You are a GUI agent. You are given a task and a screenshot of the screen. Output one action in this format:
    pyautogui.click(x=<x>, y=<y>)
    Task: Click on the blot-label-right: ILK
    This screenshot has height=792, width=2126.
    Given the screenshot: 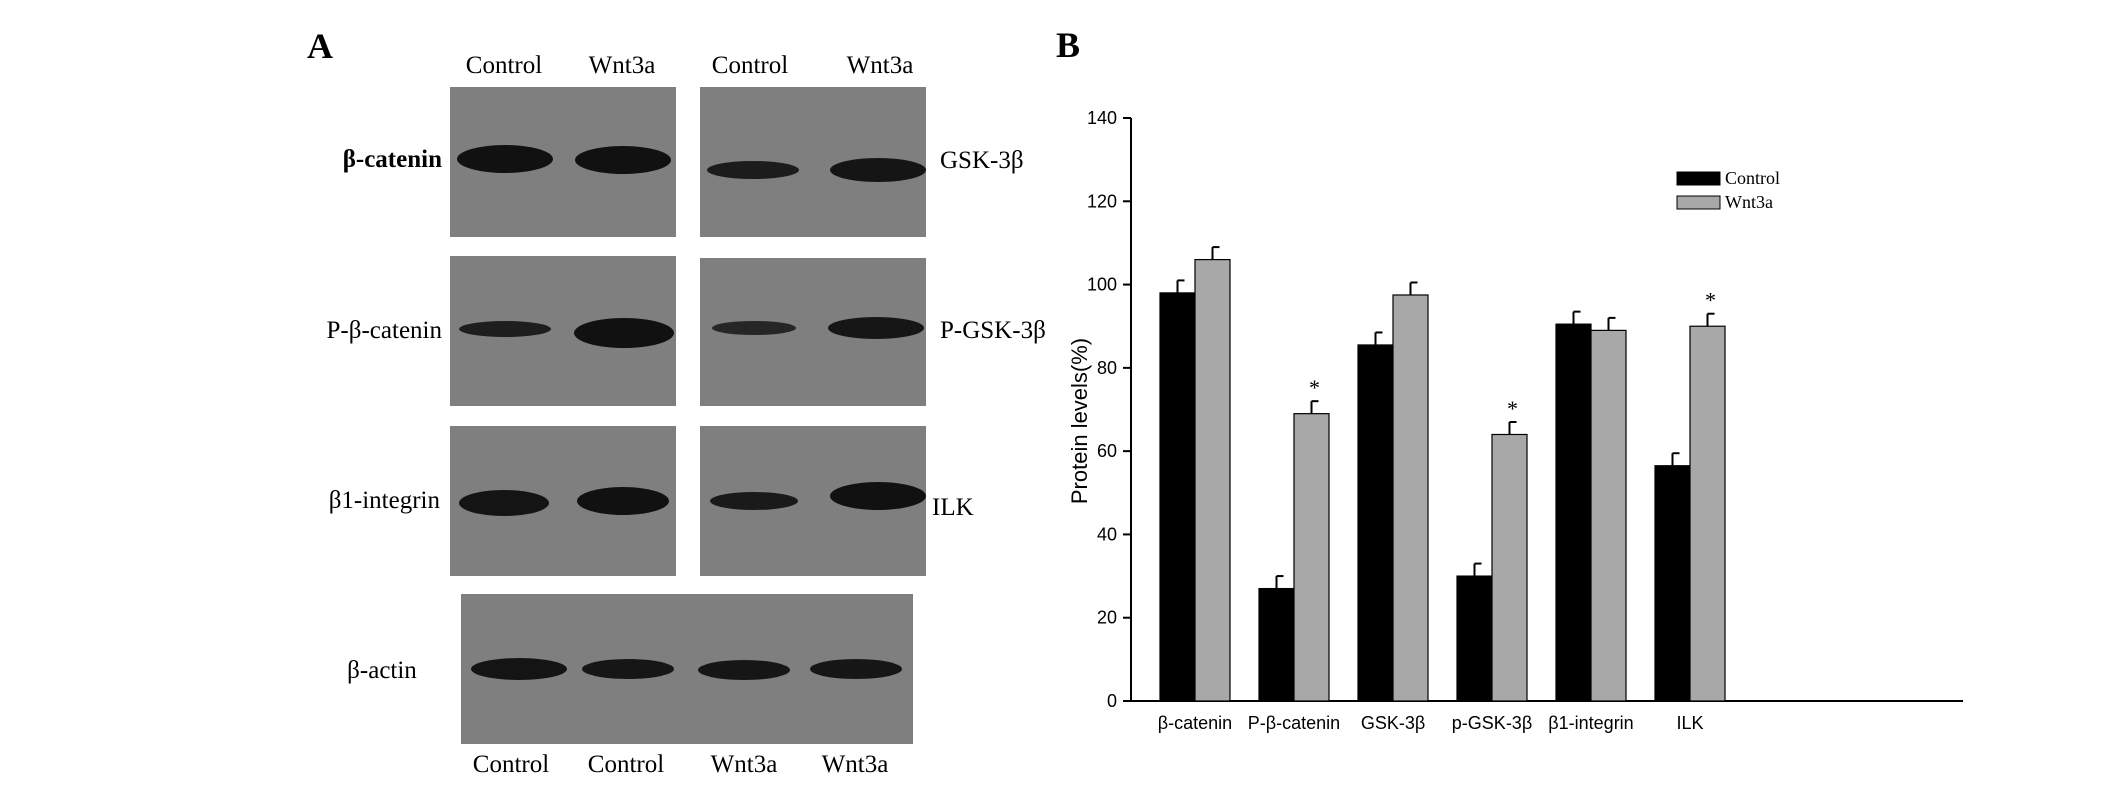 What is the action you would take?
    pyautogui.click(x=953, y=507)
    